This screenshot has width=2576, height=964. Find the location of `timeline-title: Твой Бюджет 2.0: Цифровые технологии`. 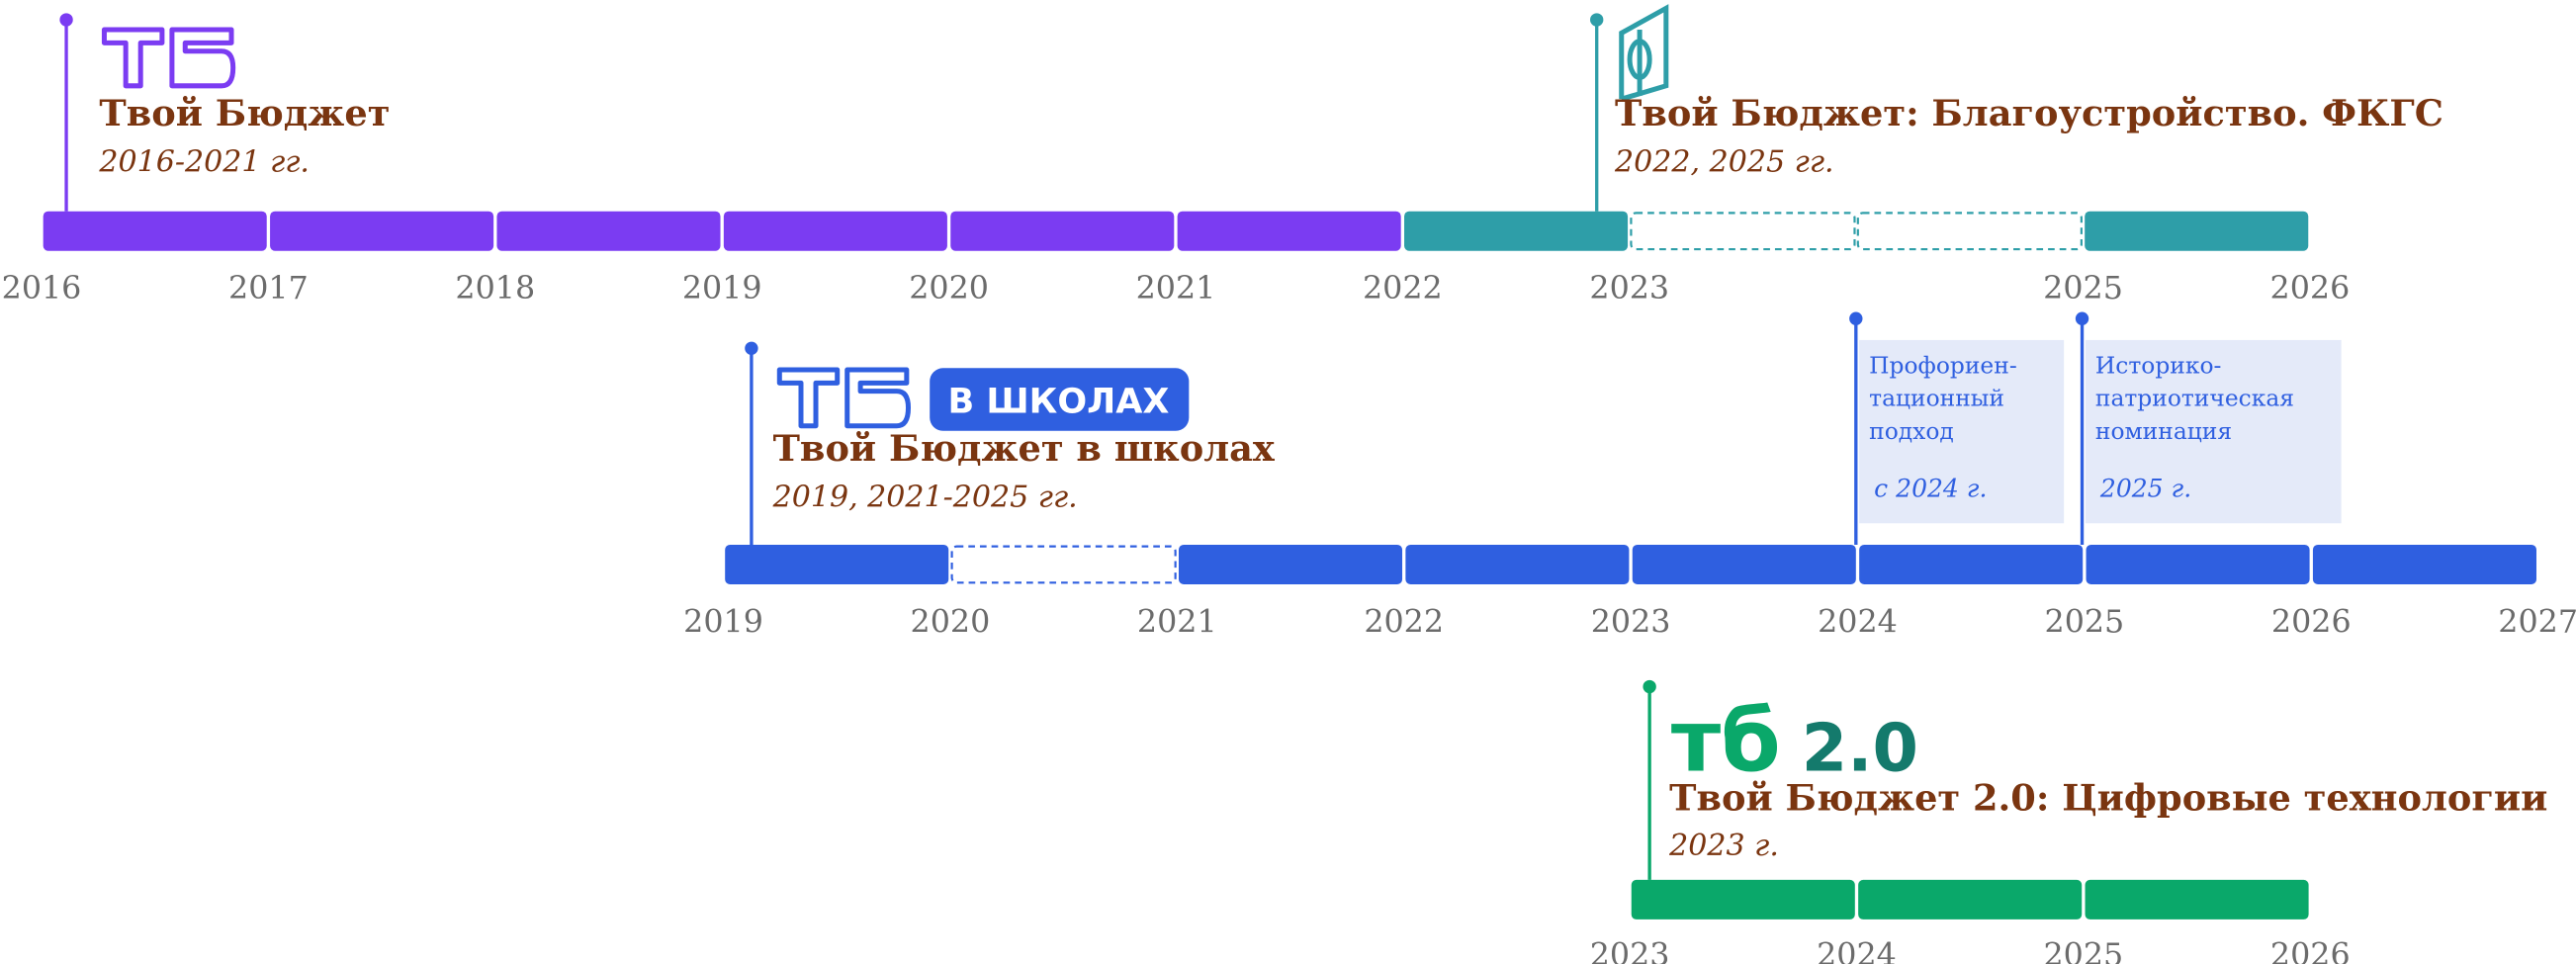

timeline-title: Твой Бюджет 2.0: Цифровые технологии is located at coordinates (2108, 798).